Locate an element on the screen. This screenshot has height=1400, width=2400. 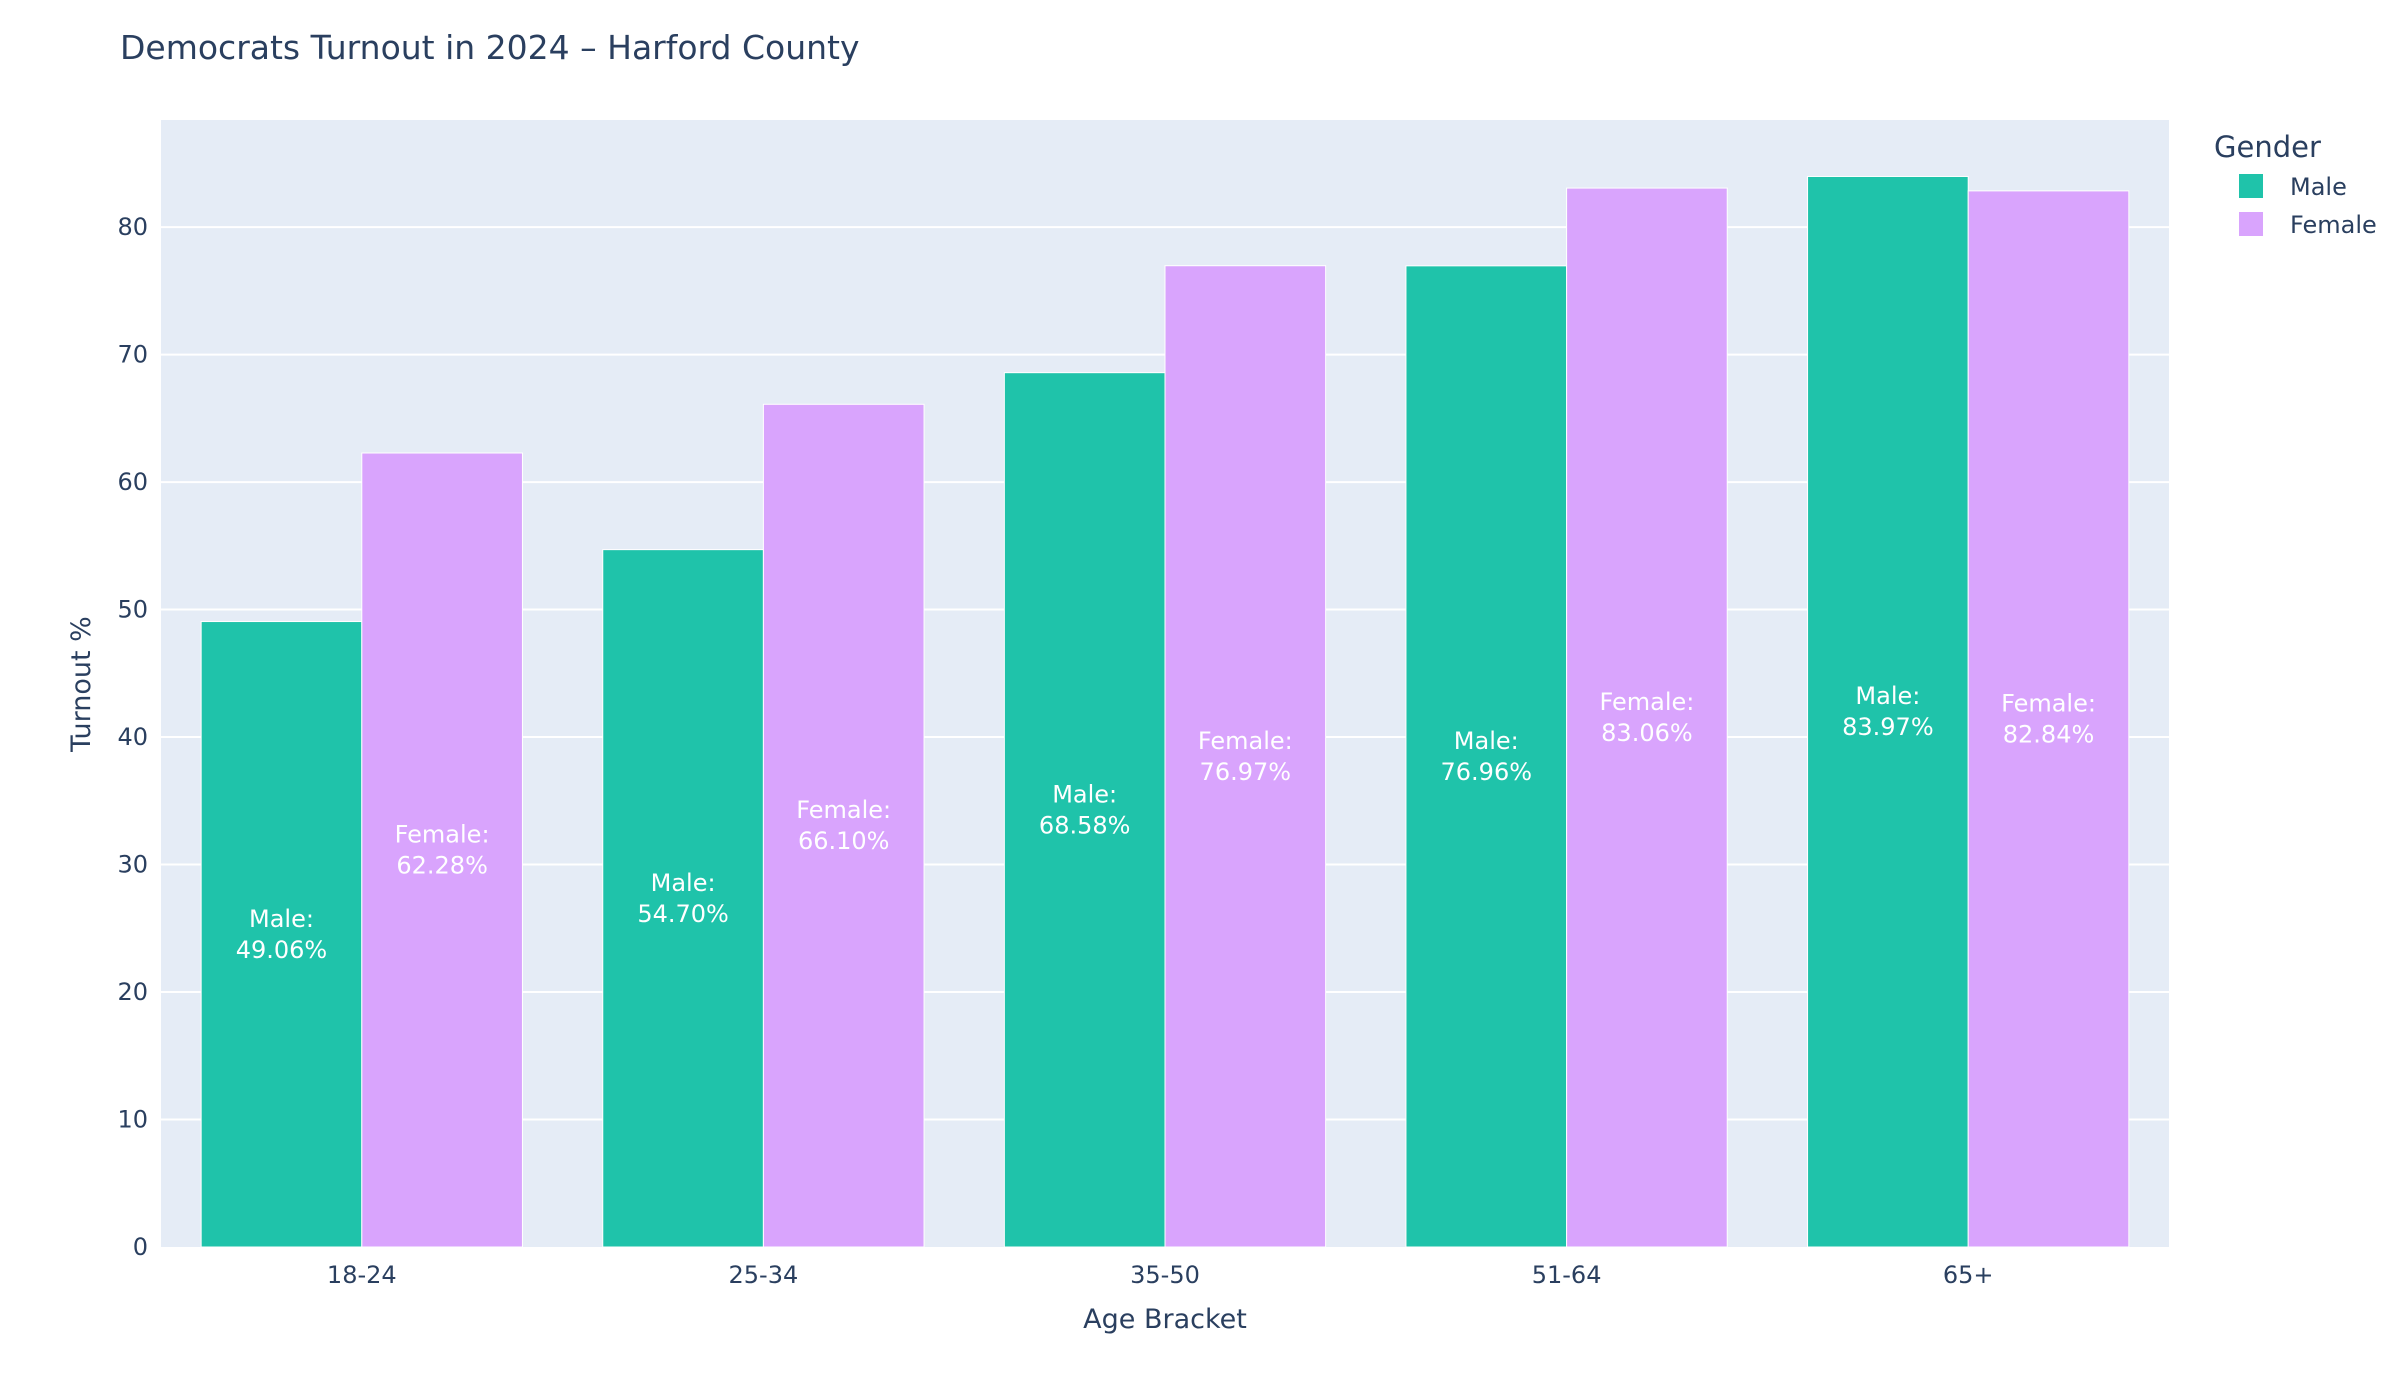
y-tick-label: 40 is located at coordinates (132, 737).